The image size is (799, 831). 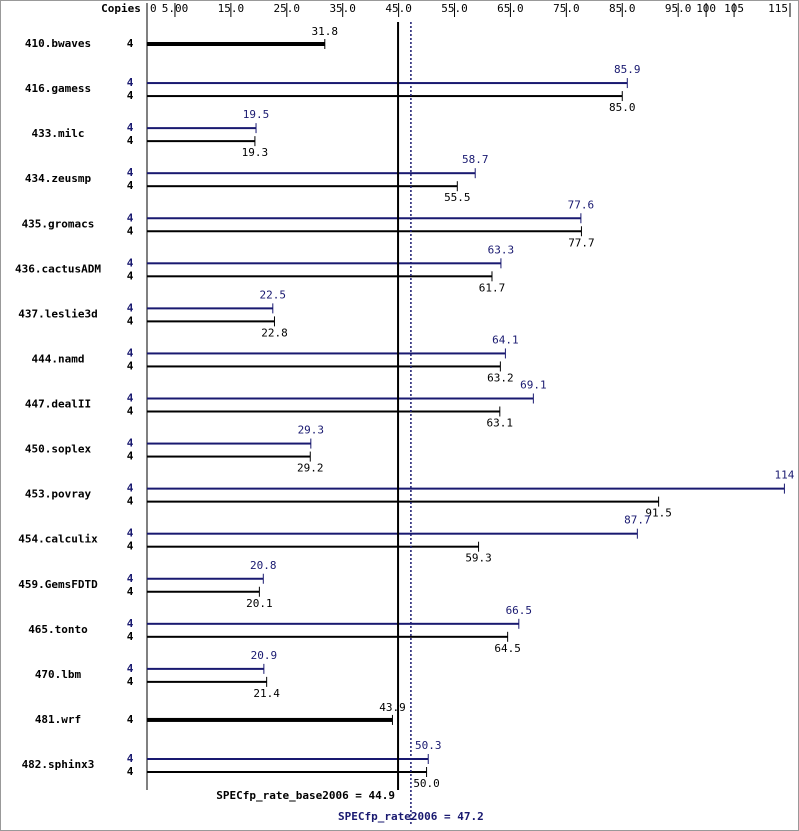 What do you see at coordinates (492, 287) in the screenshot?
I see `value-label: 61.7` at bounding box center [492, 287].